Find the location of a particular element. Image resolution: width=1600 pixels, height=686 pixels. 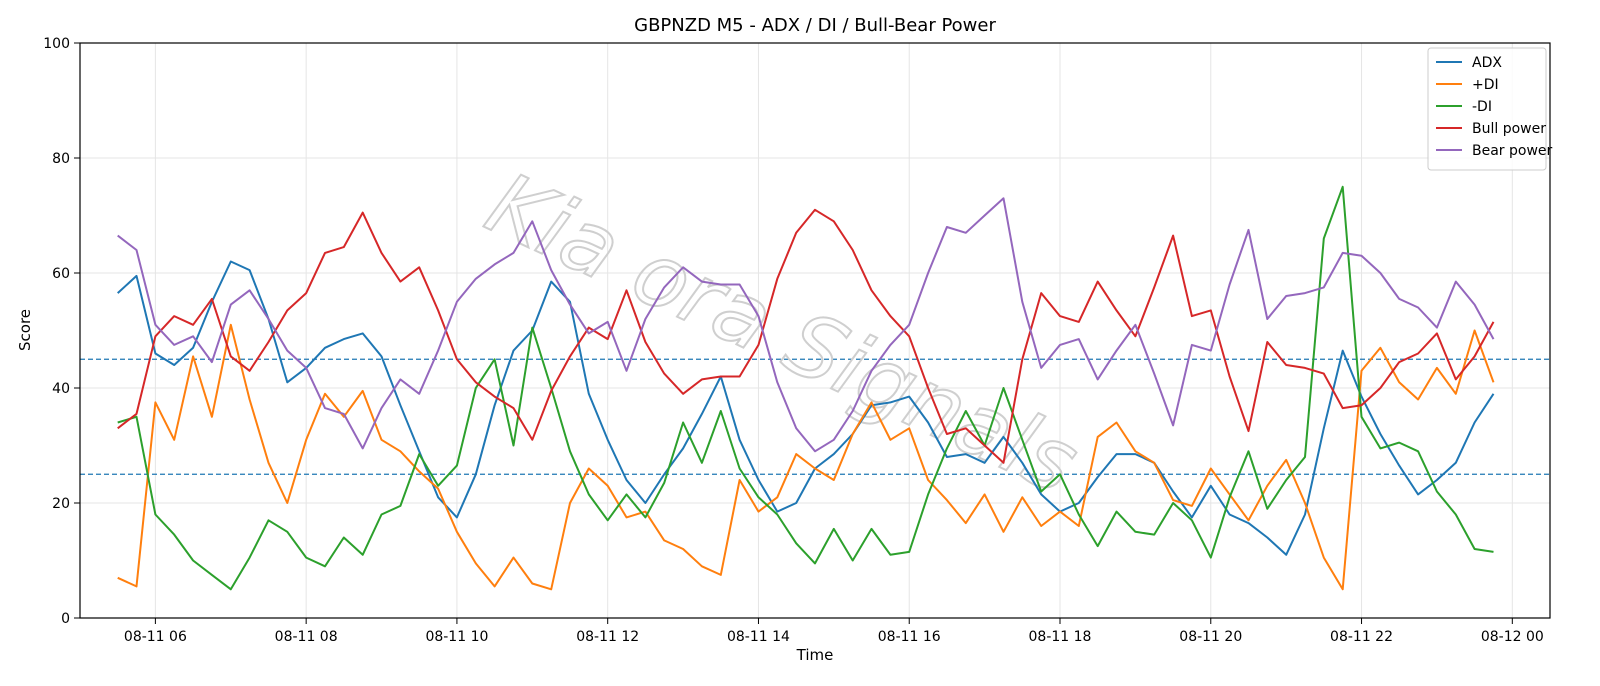

legend-label: ADX is located at coordinates (1487, 63).